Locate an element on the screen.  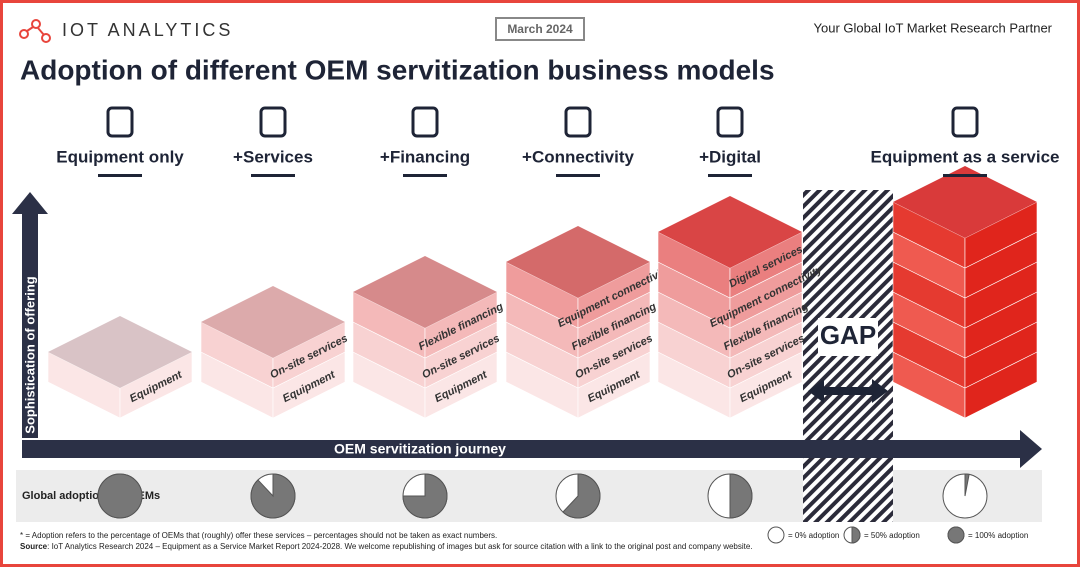
logo is located at coordinates (35, 31).